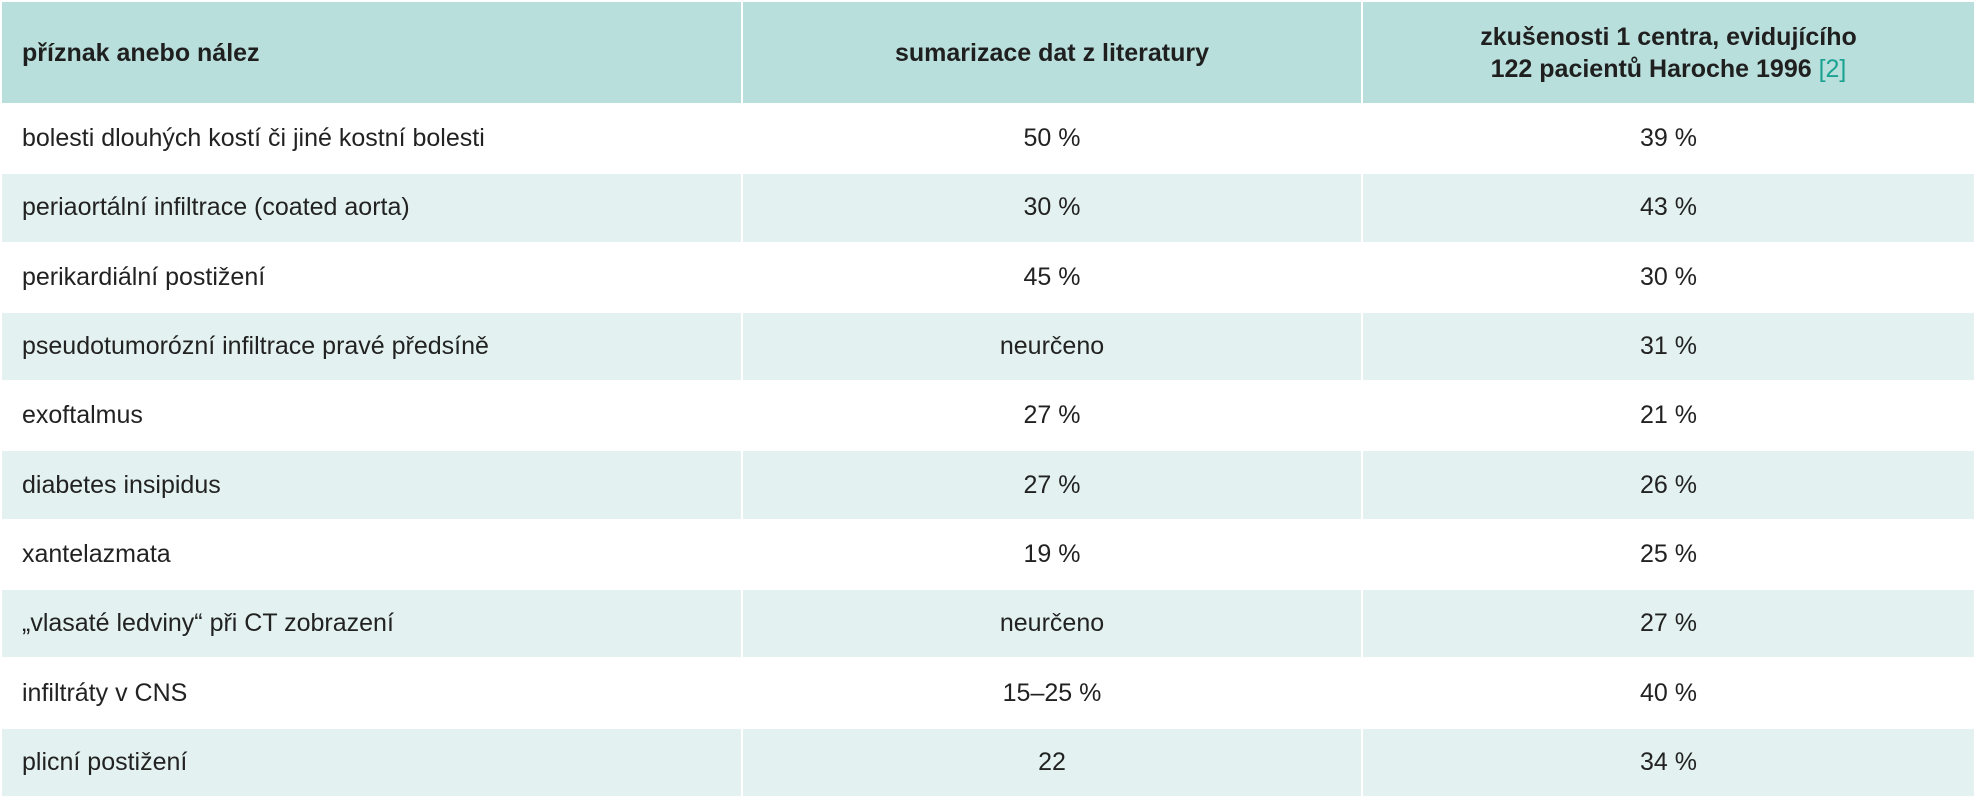 The image size is (1976, 800). What do you see at coordinates (1052, 139) in the screenshot?
I see `literature-value-cell: 50 %` at bounding box center [1052, 139].